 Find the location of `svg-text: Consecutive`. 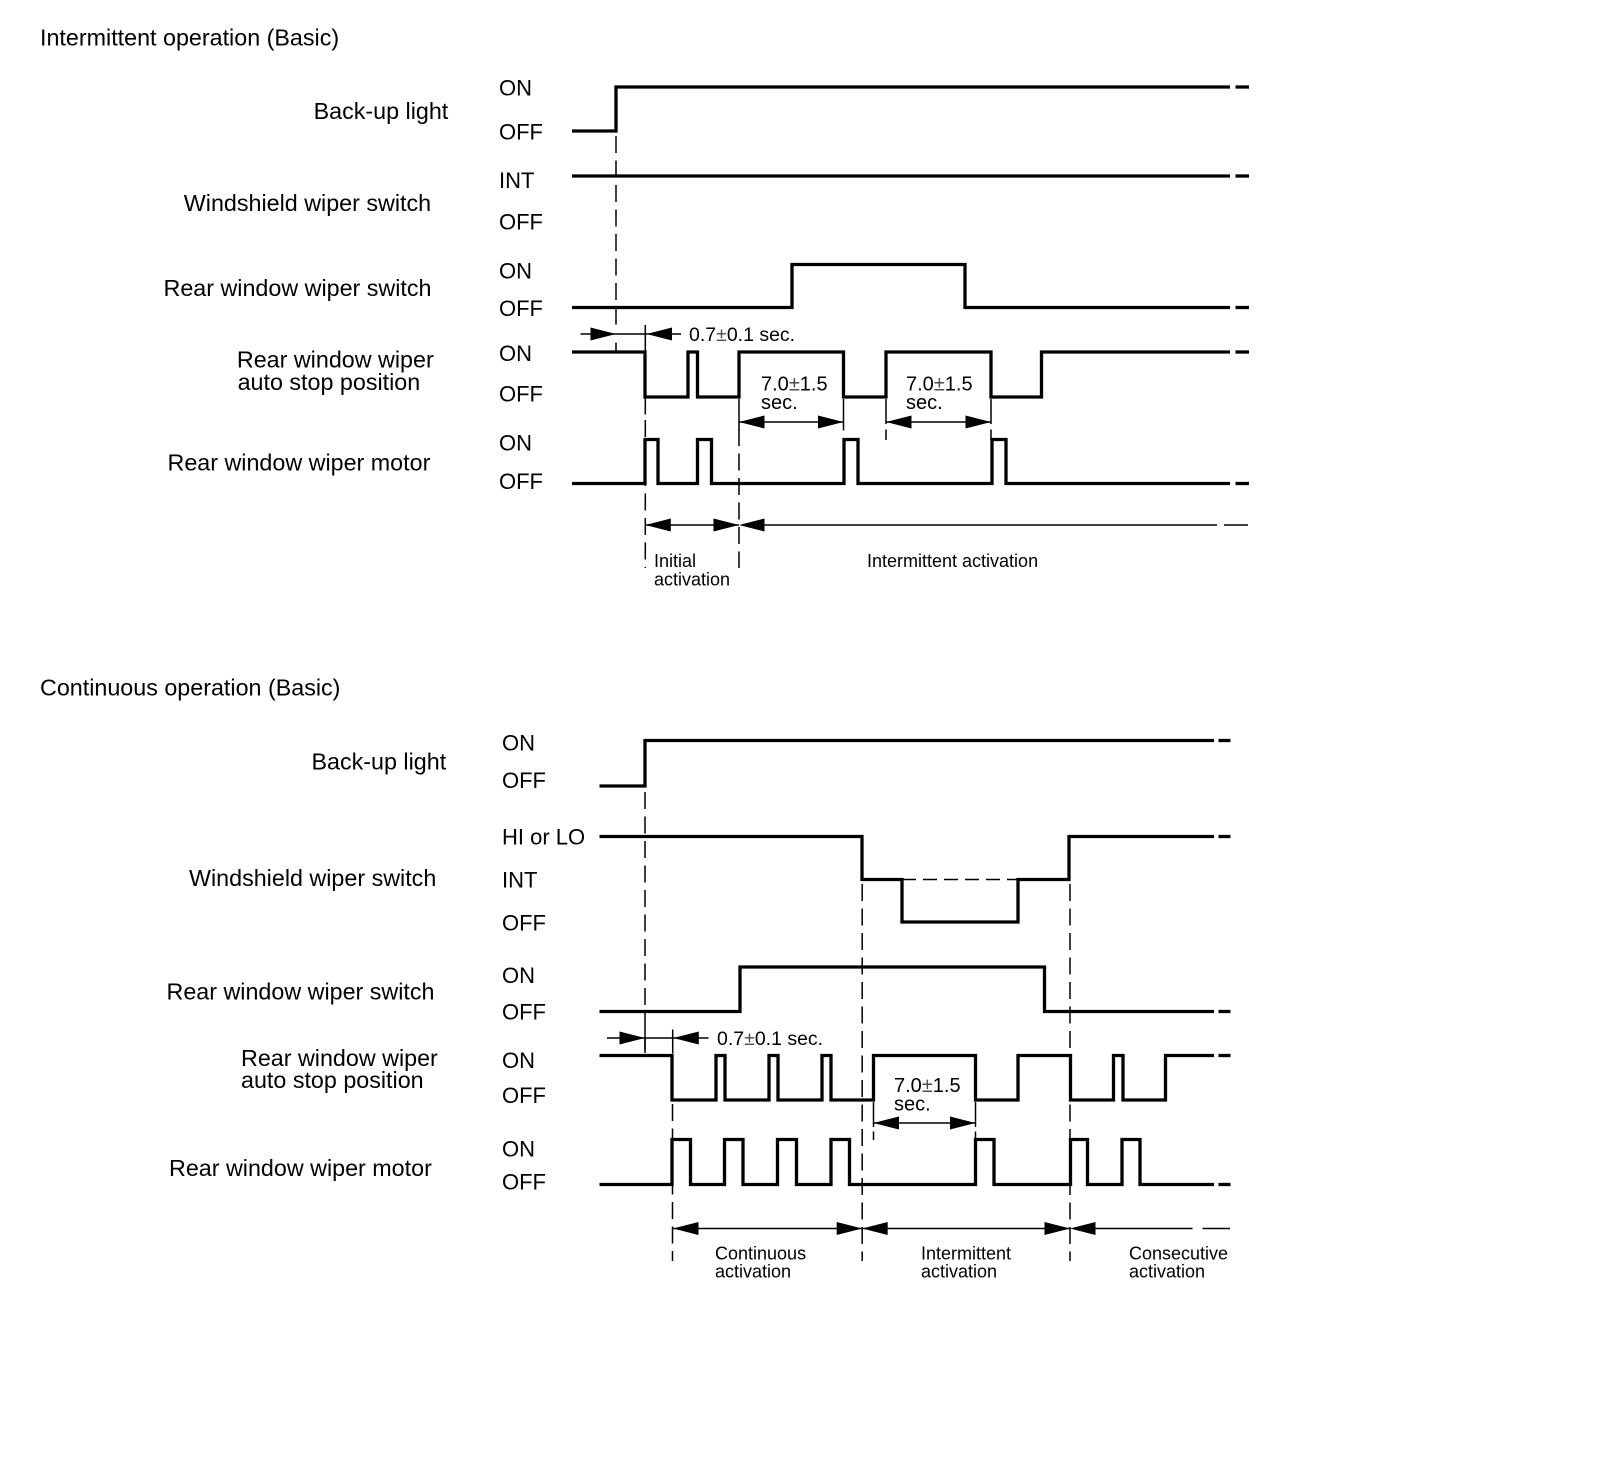

svg-text: Consecutive is located at coordinates (1178, 1254).